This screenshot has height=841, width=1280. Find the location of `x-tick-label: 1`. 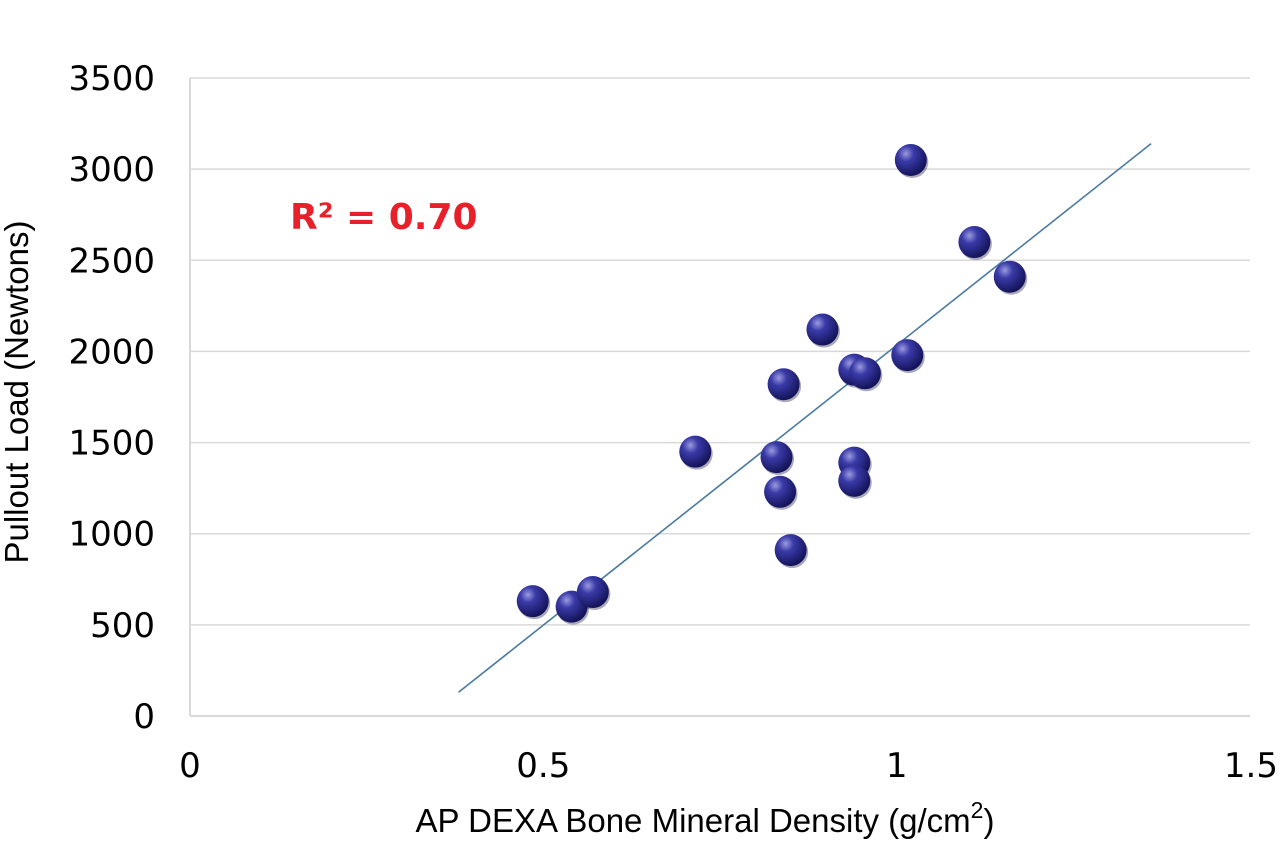

x-tick-label: 1 is located at coordinates (897, 766).